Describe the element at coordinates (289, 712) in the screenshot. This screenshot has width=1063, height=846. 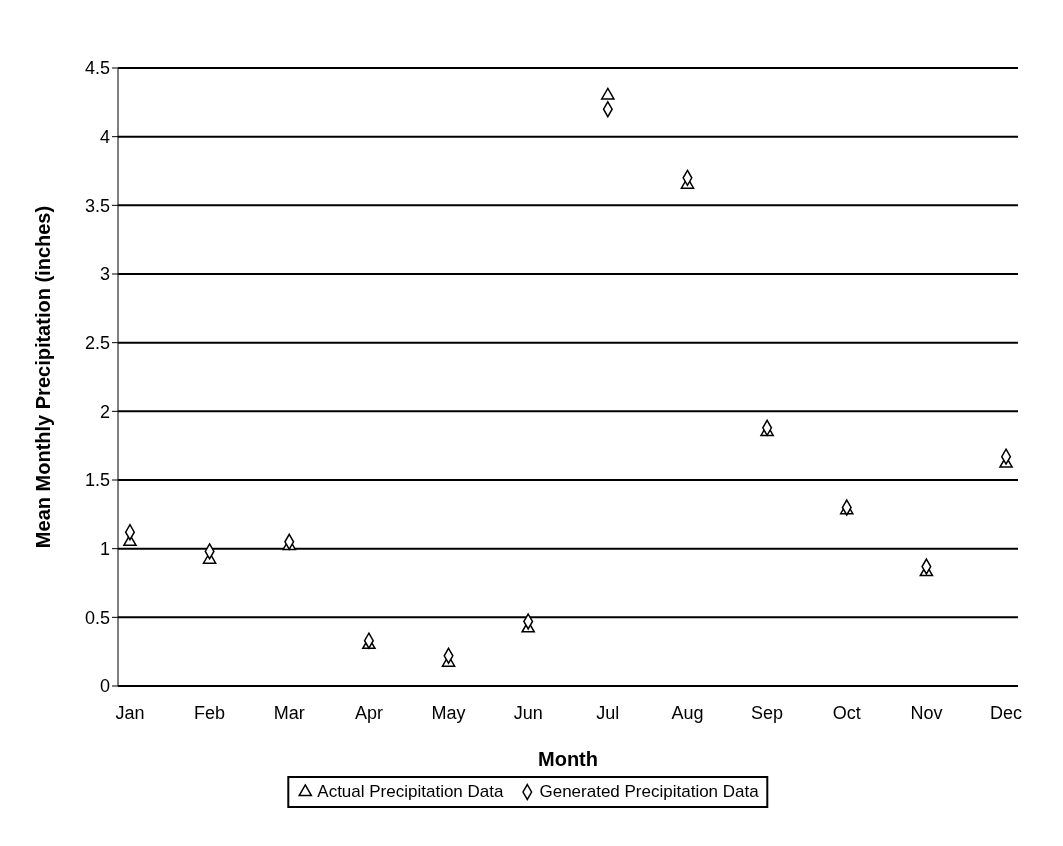
I see `x-tick-label: Mar` at that location.